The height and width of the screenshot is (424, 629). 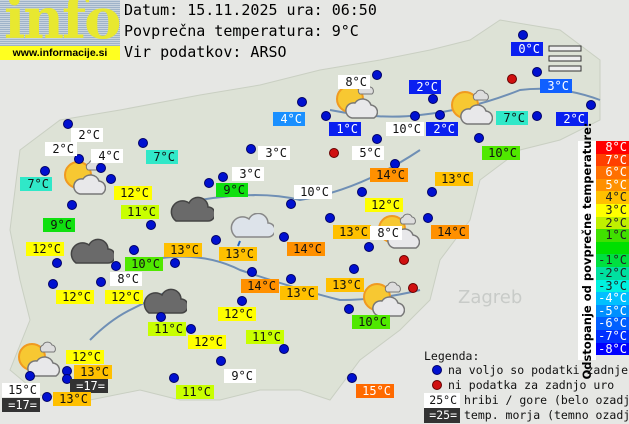 I want to click on legend-item-dark: =25= temp. morja (temno ozadje), so click(x=526, y=415).